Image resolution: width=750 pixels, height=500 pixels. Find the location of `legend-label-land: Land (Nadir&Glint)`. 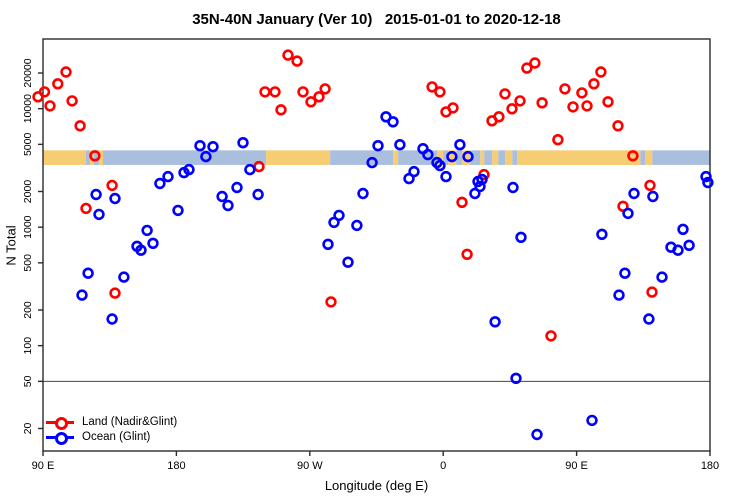

legend-label-land: Land (Nadir&Glint) is located at coordinates (130, 421).